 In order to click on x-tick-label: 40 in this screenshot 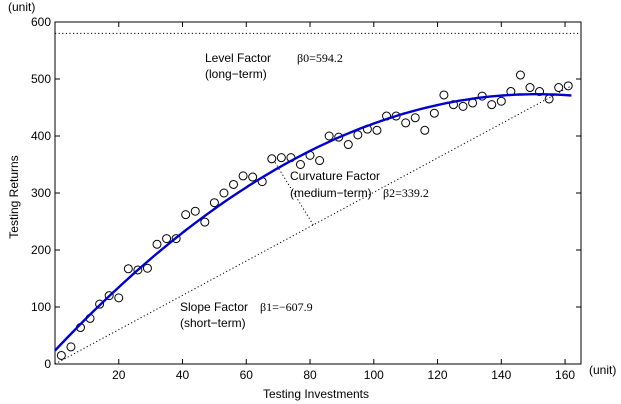, I will do `click(183, 375)`.